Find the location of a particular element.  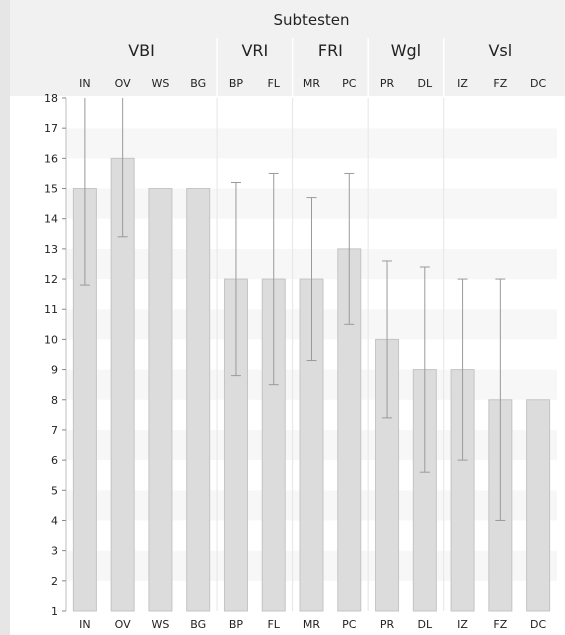

top-tick-labels: IN OV WS BG BP FL MR PC PR DL IZ FZ DC is located at coordinates (312, 83).